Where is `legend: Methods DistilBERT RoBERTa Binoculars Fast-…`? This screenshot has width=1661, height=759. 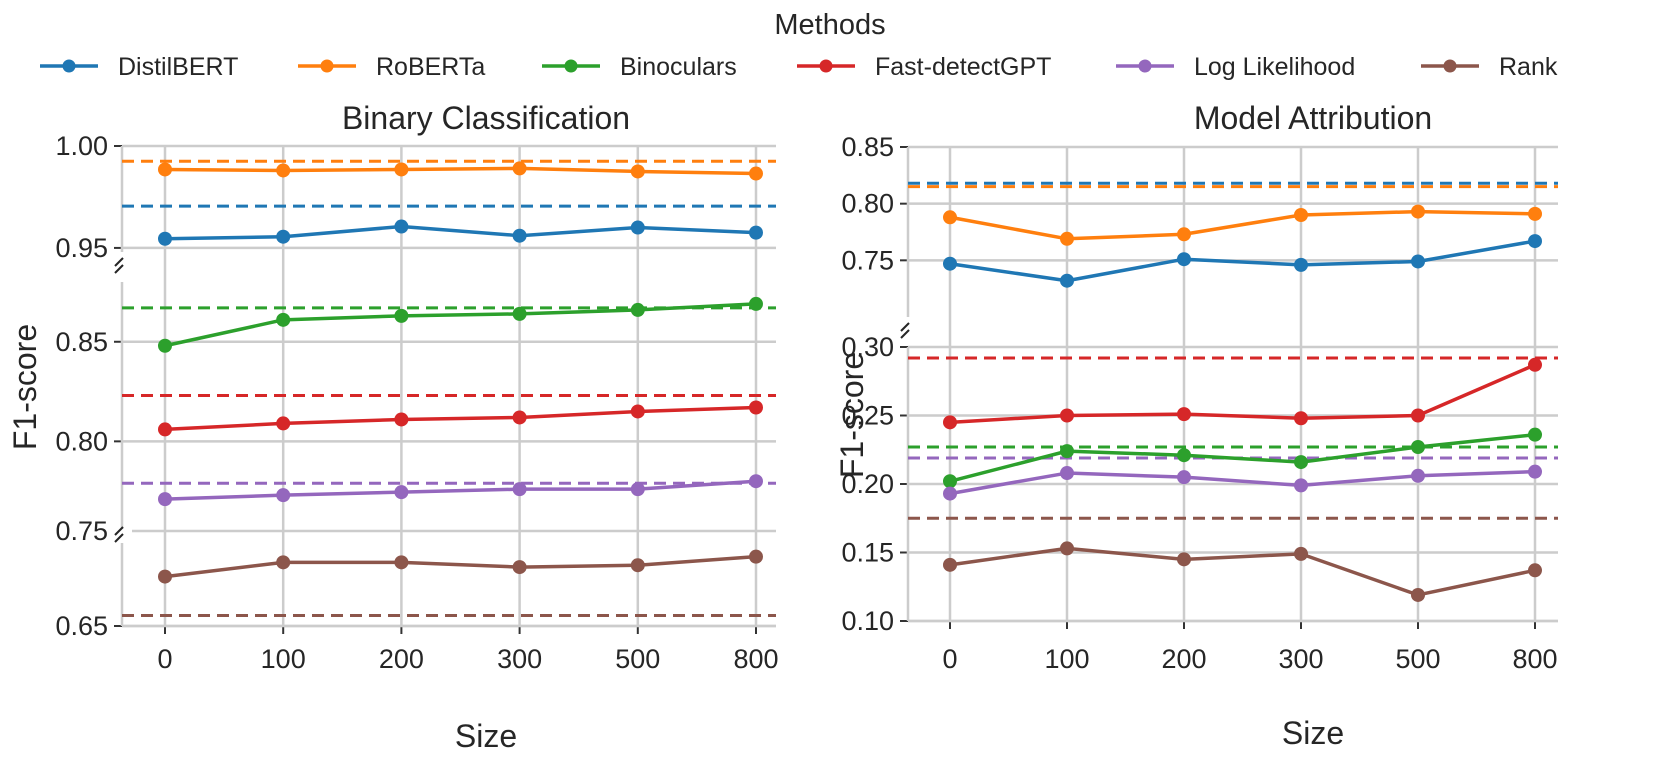 legend: Methods DistilBERT RoBERTa Binoculars Fast-… is located at coordinates (799, 45).